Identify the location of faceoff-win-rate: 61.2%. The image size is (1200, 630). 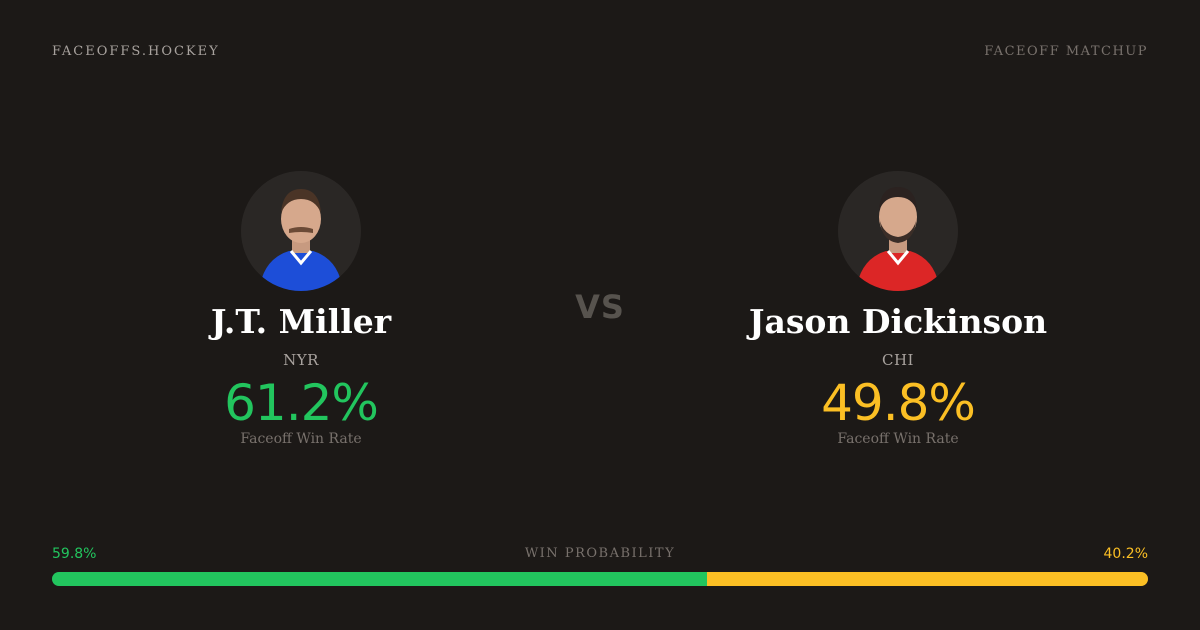
(301, 403).